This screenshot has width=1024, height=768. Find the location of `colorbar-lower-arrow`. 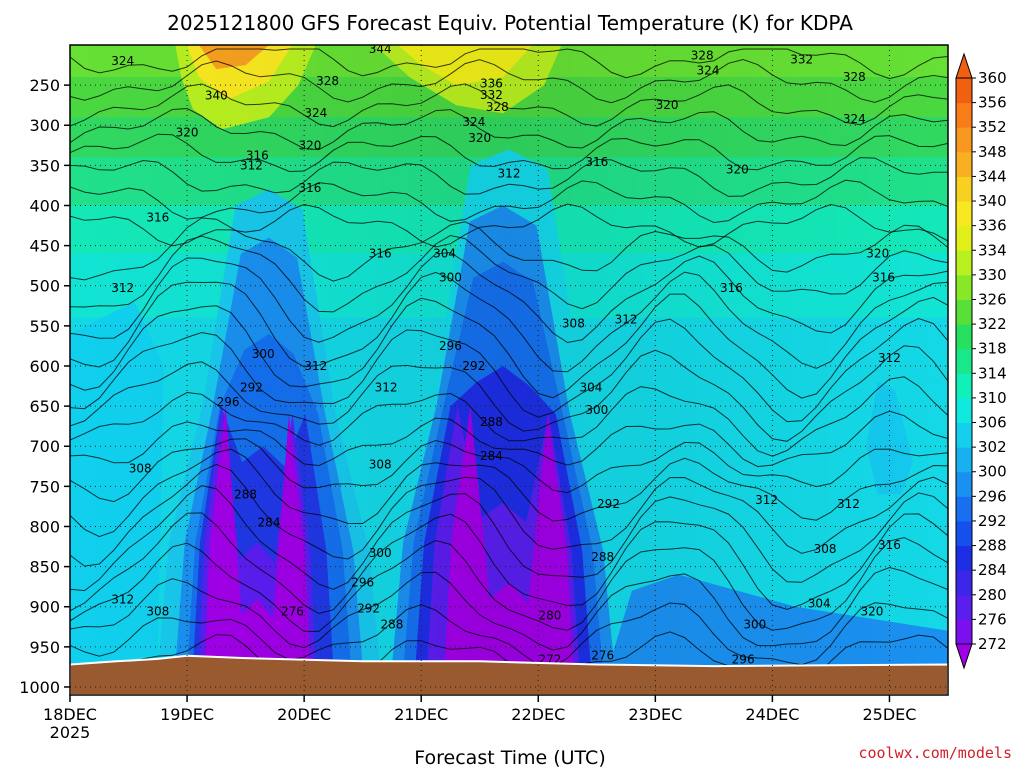

colorbar-lower-arrow is located at coordinates (964, 656).